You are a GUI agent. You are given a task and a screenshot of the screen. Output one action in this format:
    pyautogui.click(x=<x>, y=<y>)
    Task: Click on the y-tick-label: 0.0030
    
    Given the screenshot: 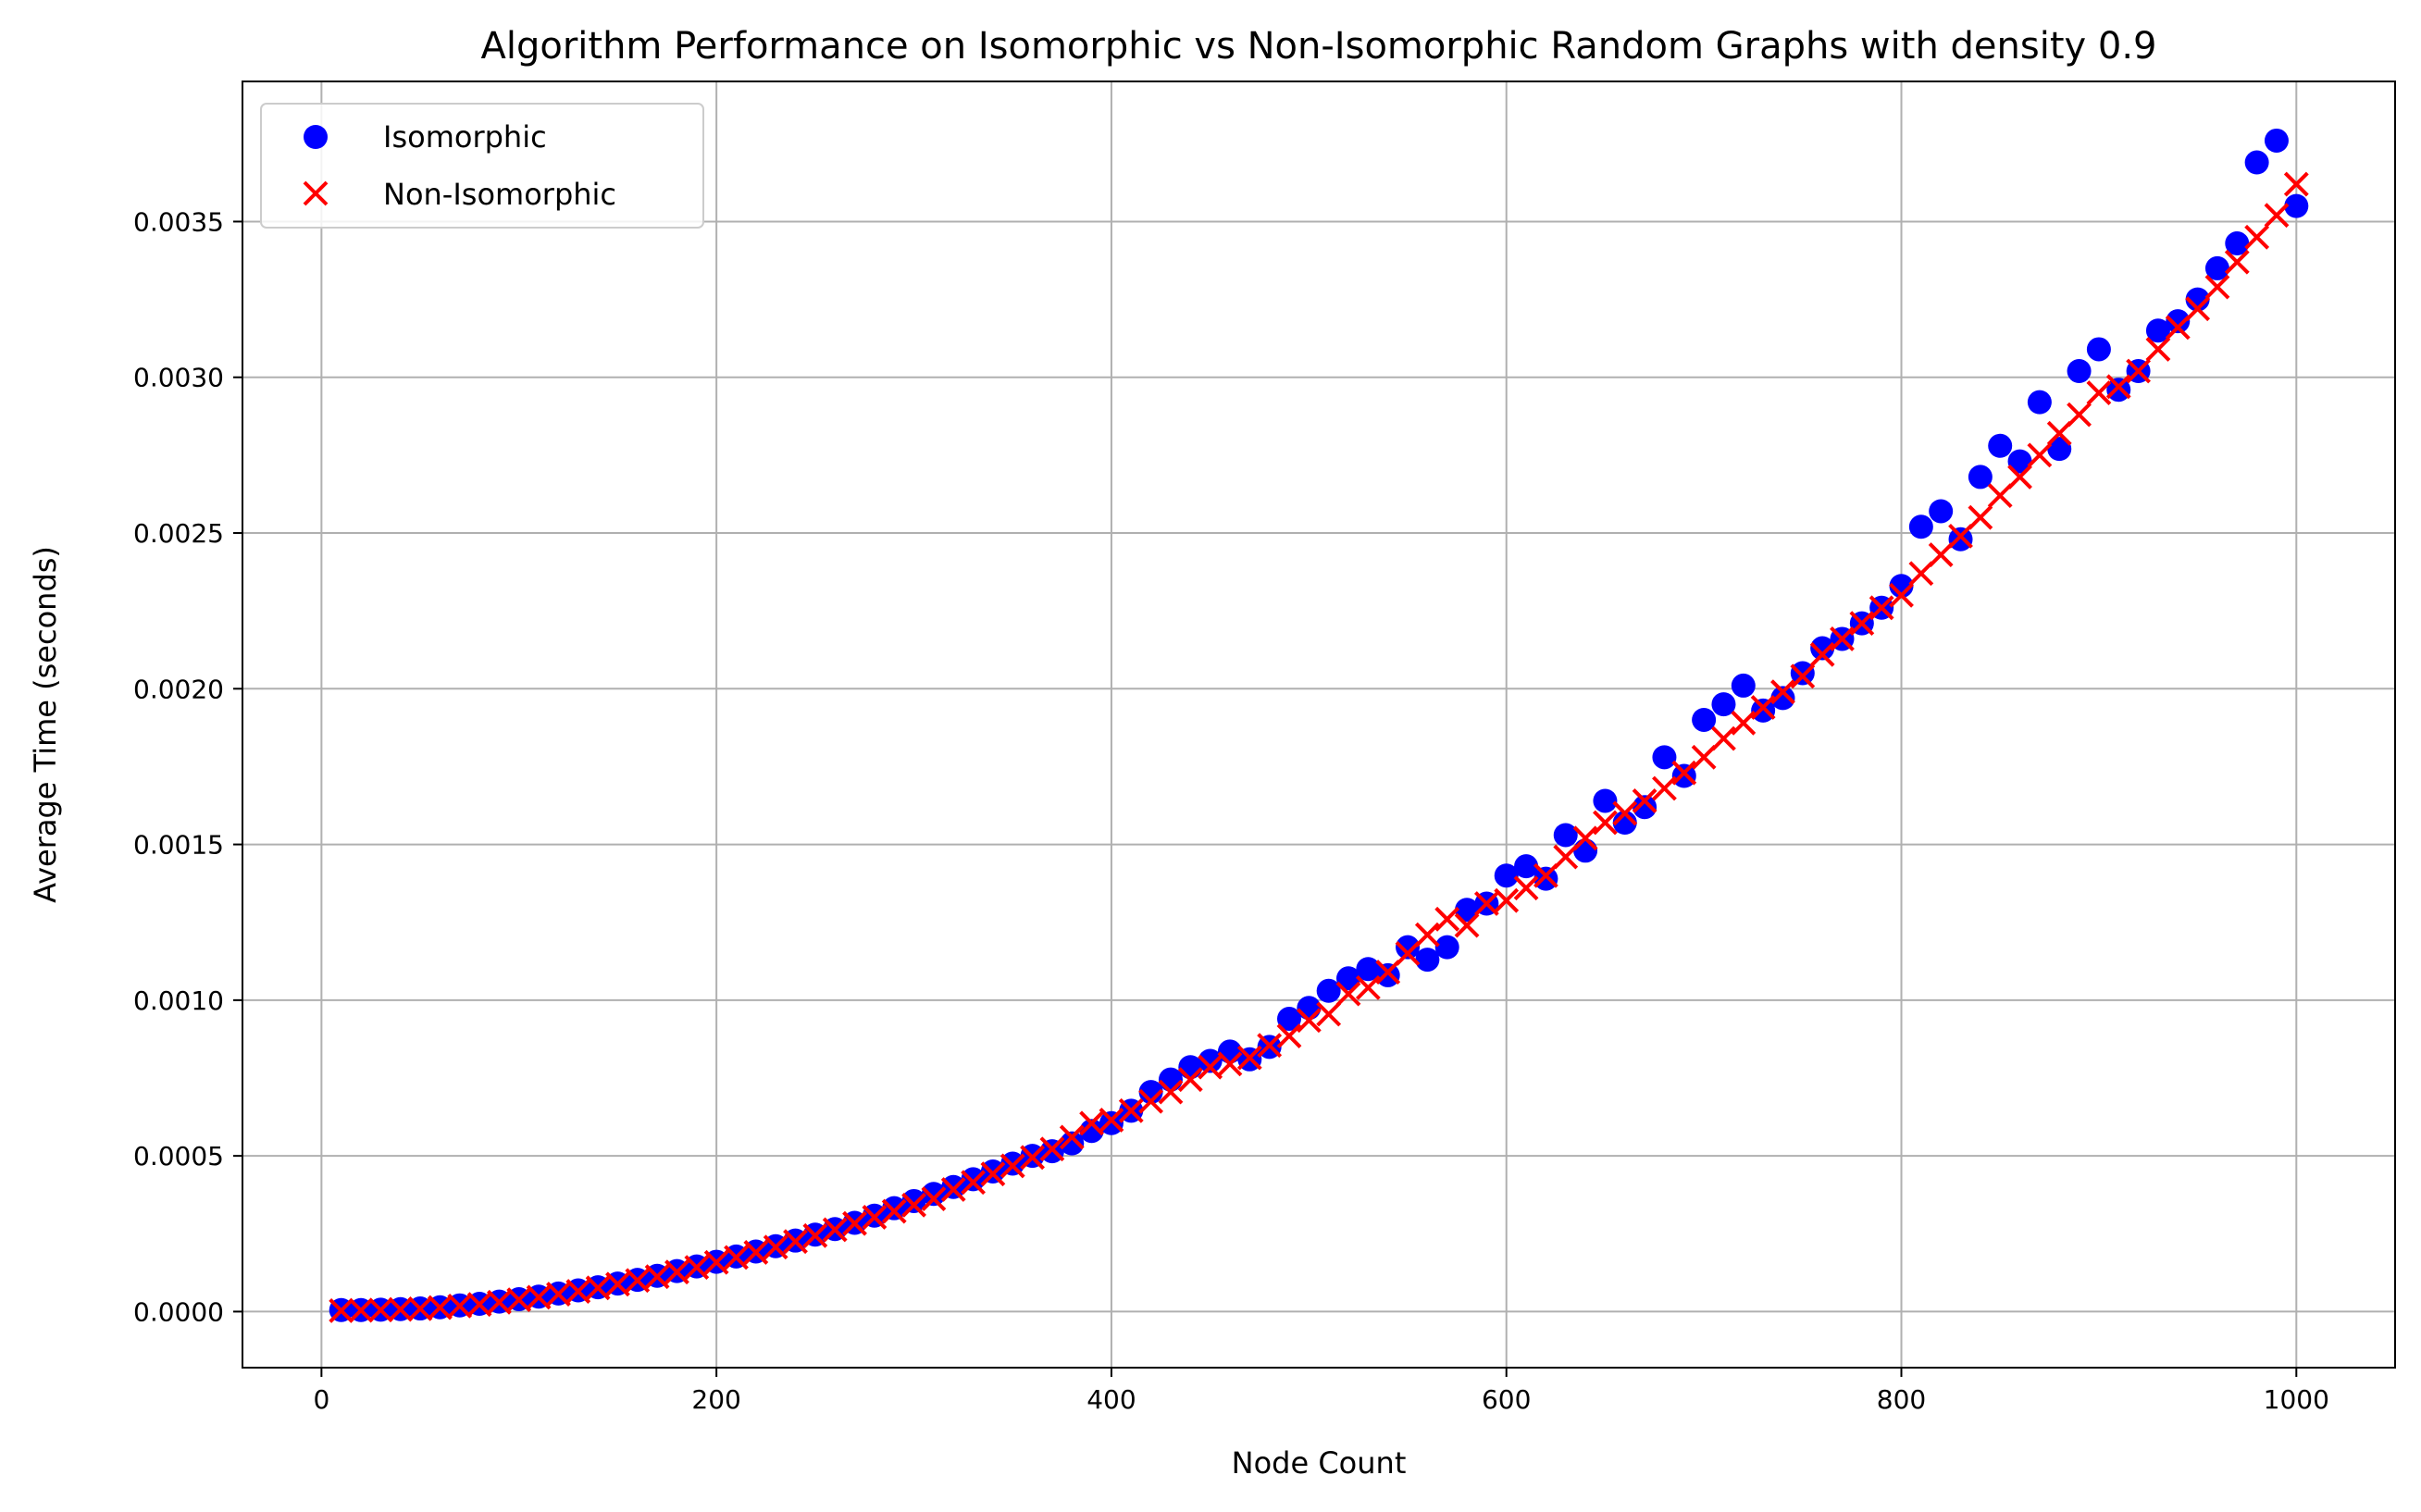 What is the action you would take?
    pyautogui.click(x=179, y=378)
    